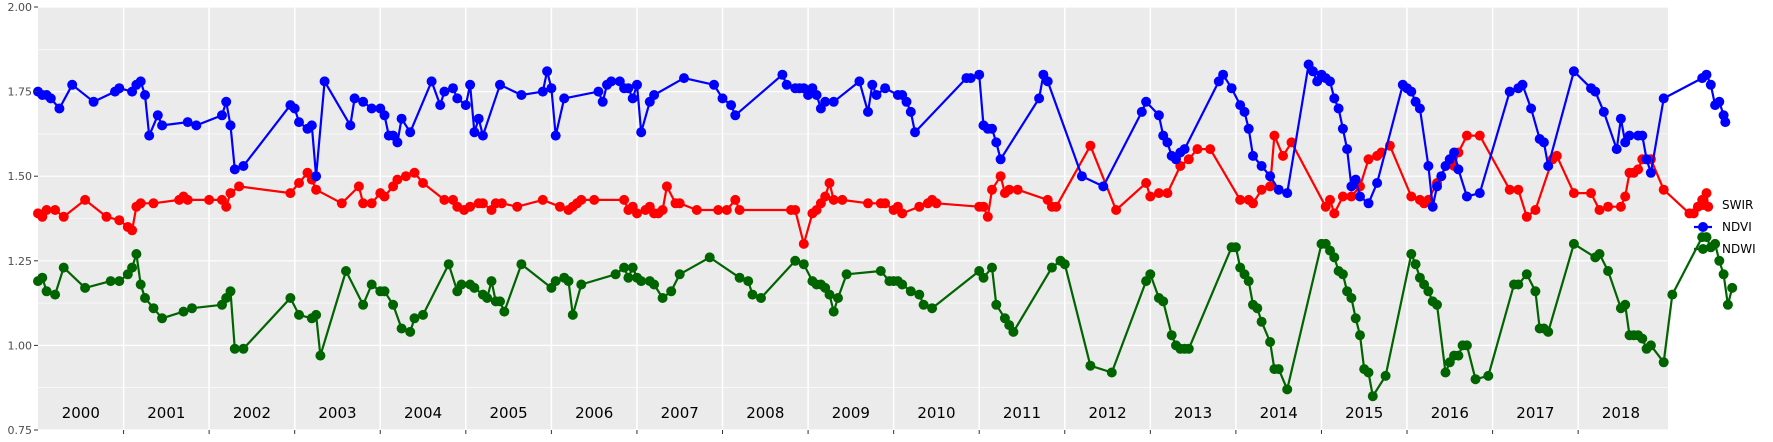  I want to click on year-label: 2013, so click(1193, 413).